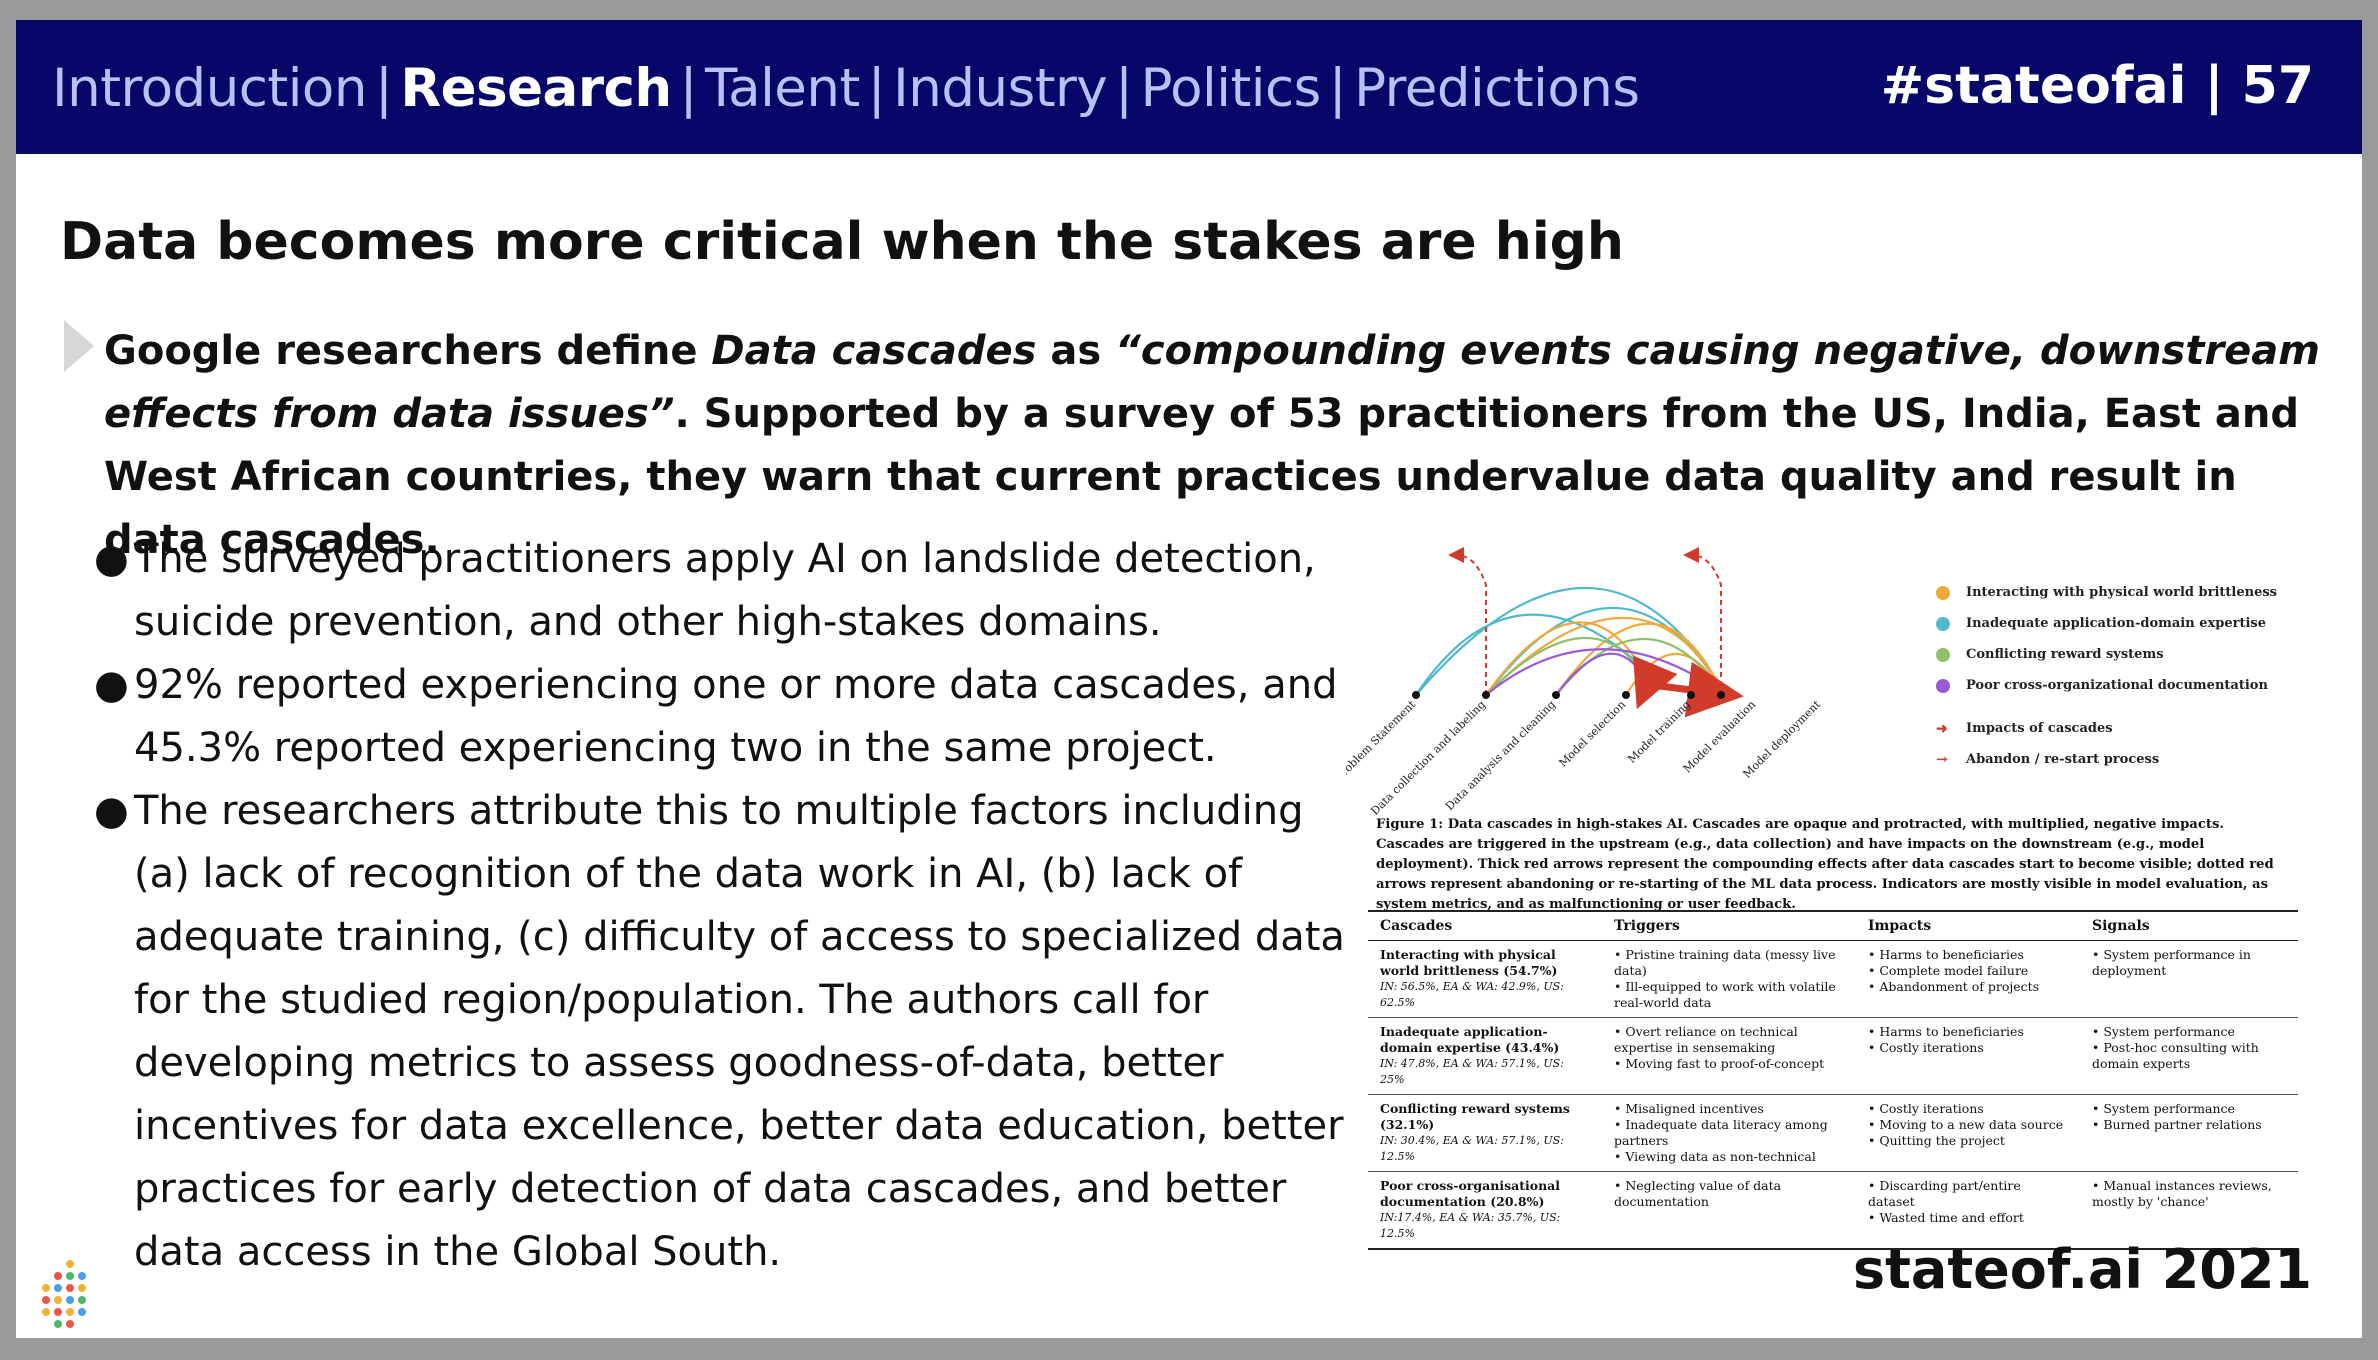 Image resolution: width=2378 pixels, height=1360 pixels. Describe the element at coordinates (1936, 1140) in the screenshot. I see `impact-item: • Quitting the project` at that location.